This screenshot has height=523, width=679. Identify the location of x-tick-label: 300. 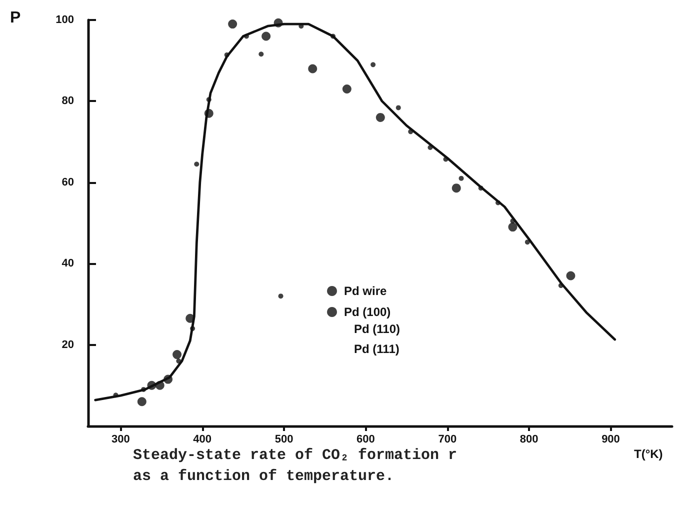
(120, 440).